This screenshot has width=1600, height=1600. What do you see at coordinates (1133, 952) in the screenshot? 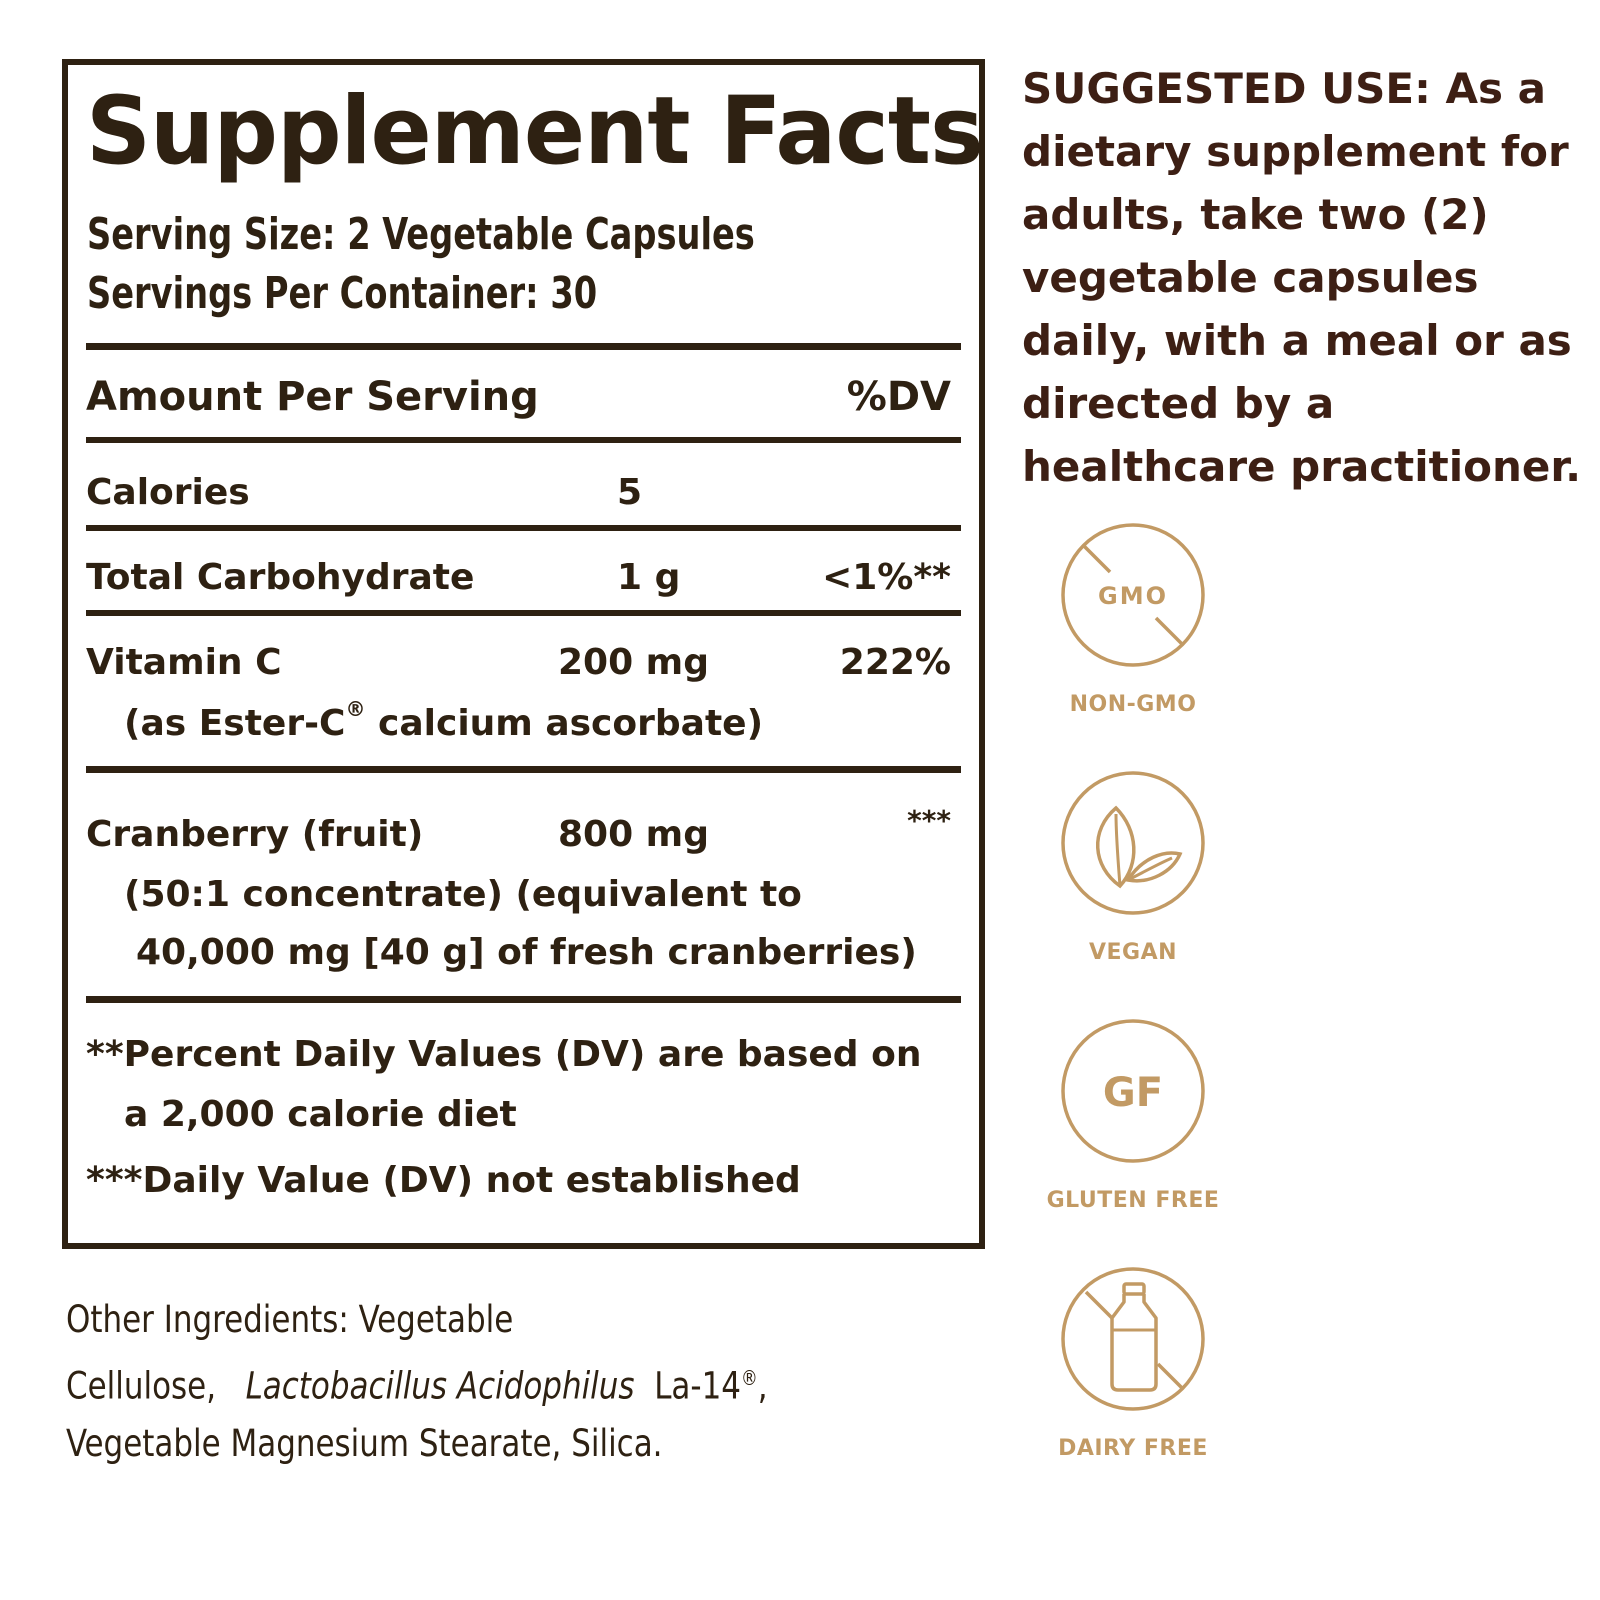
I see `badge-label-vegan: VEGAN` at bounding box center [1133, 952].